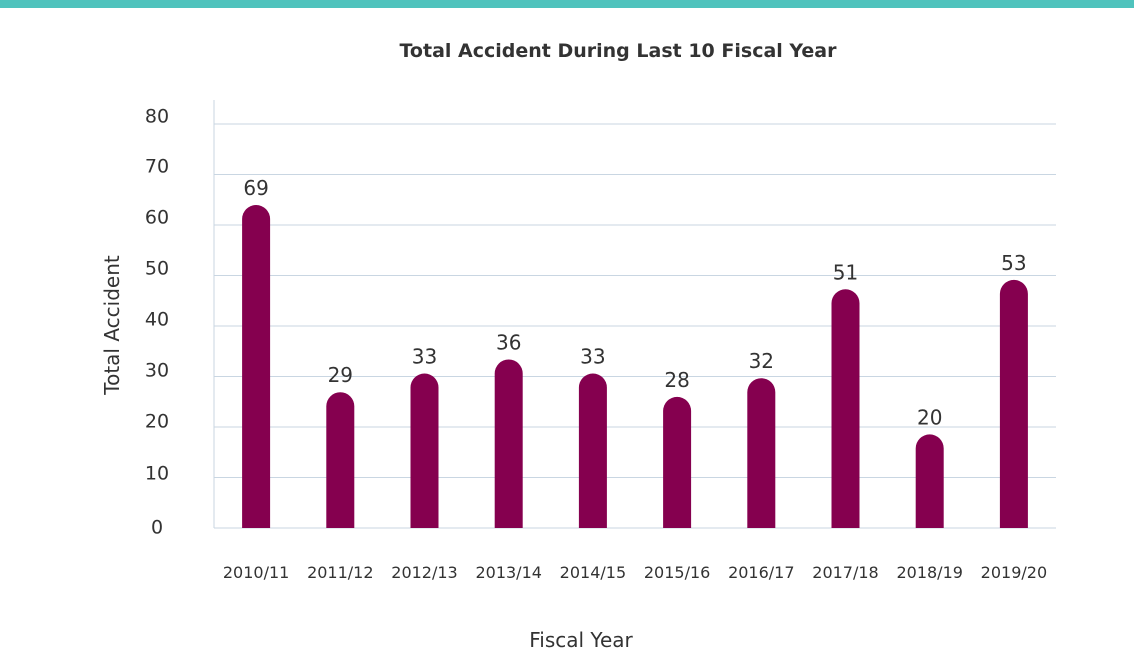 The image size is (1134, 664). What do you see at coordinates (845, 272) in the screenshot?
I see `data-label: 51` at bounding box center [845, 272].